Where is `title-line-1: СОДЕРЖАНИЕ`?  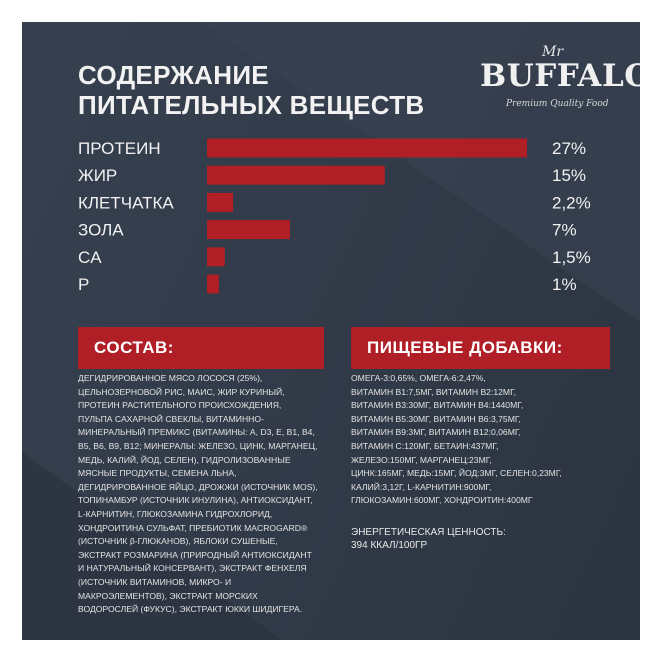
title-line-1: СОДЕРЖАНИЕ is located at coordinates (173, 75).